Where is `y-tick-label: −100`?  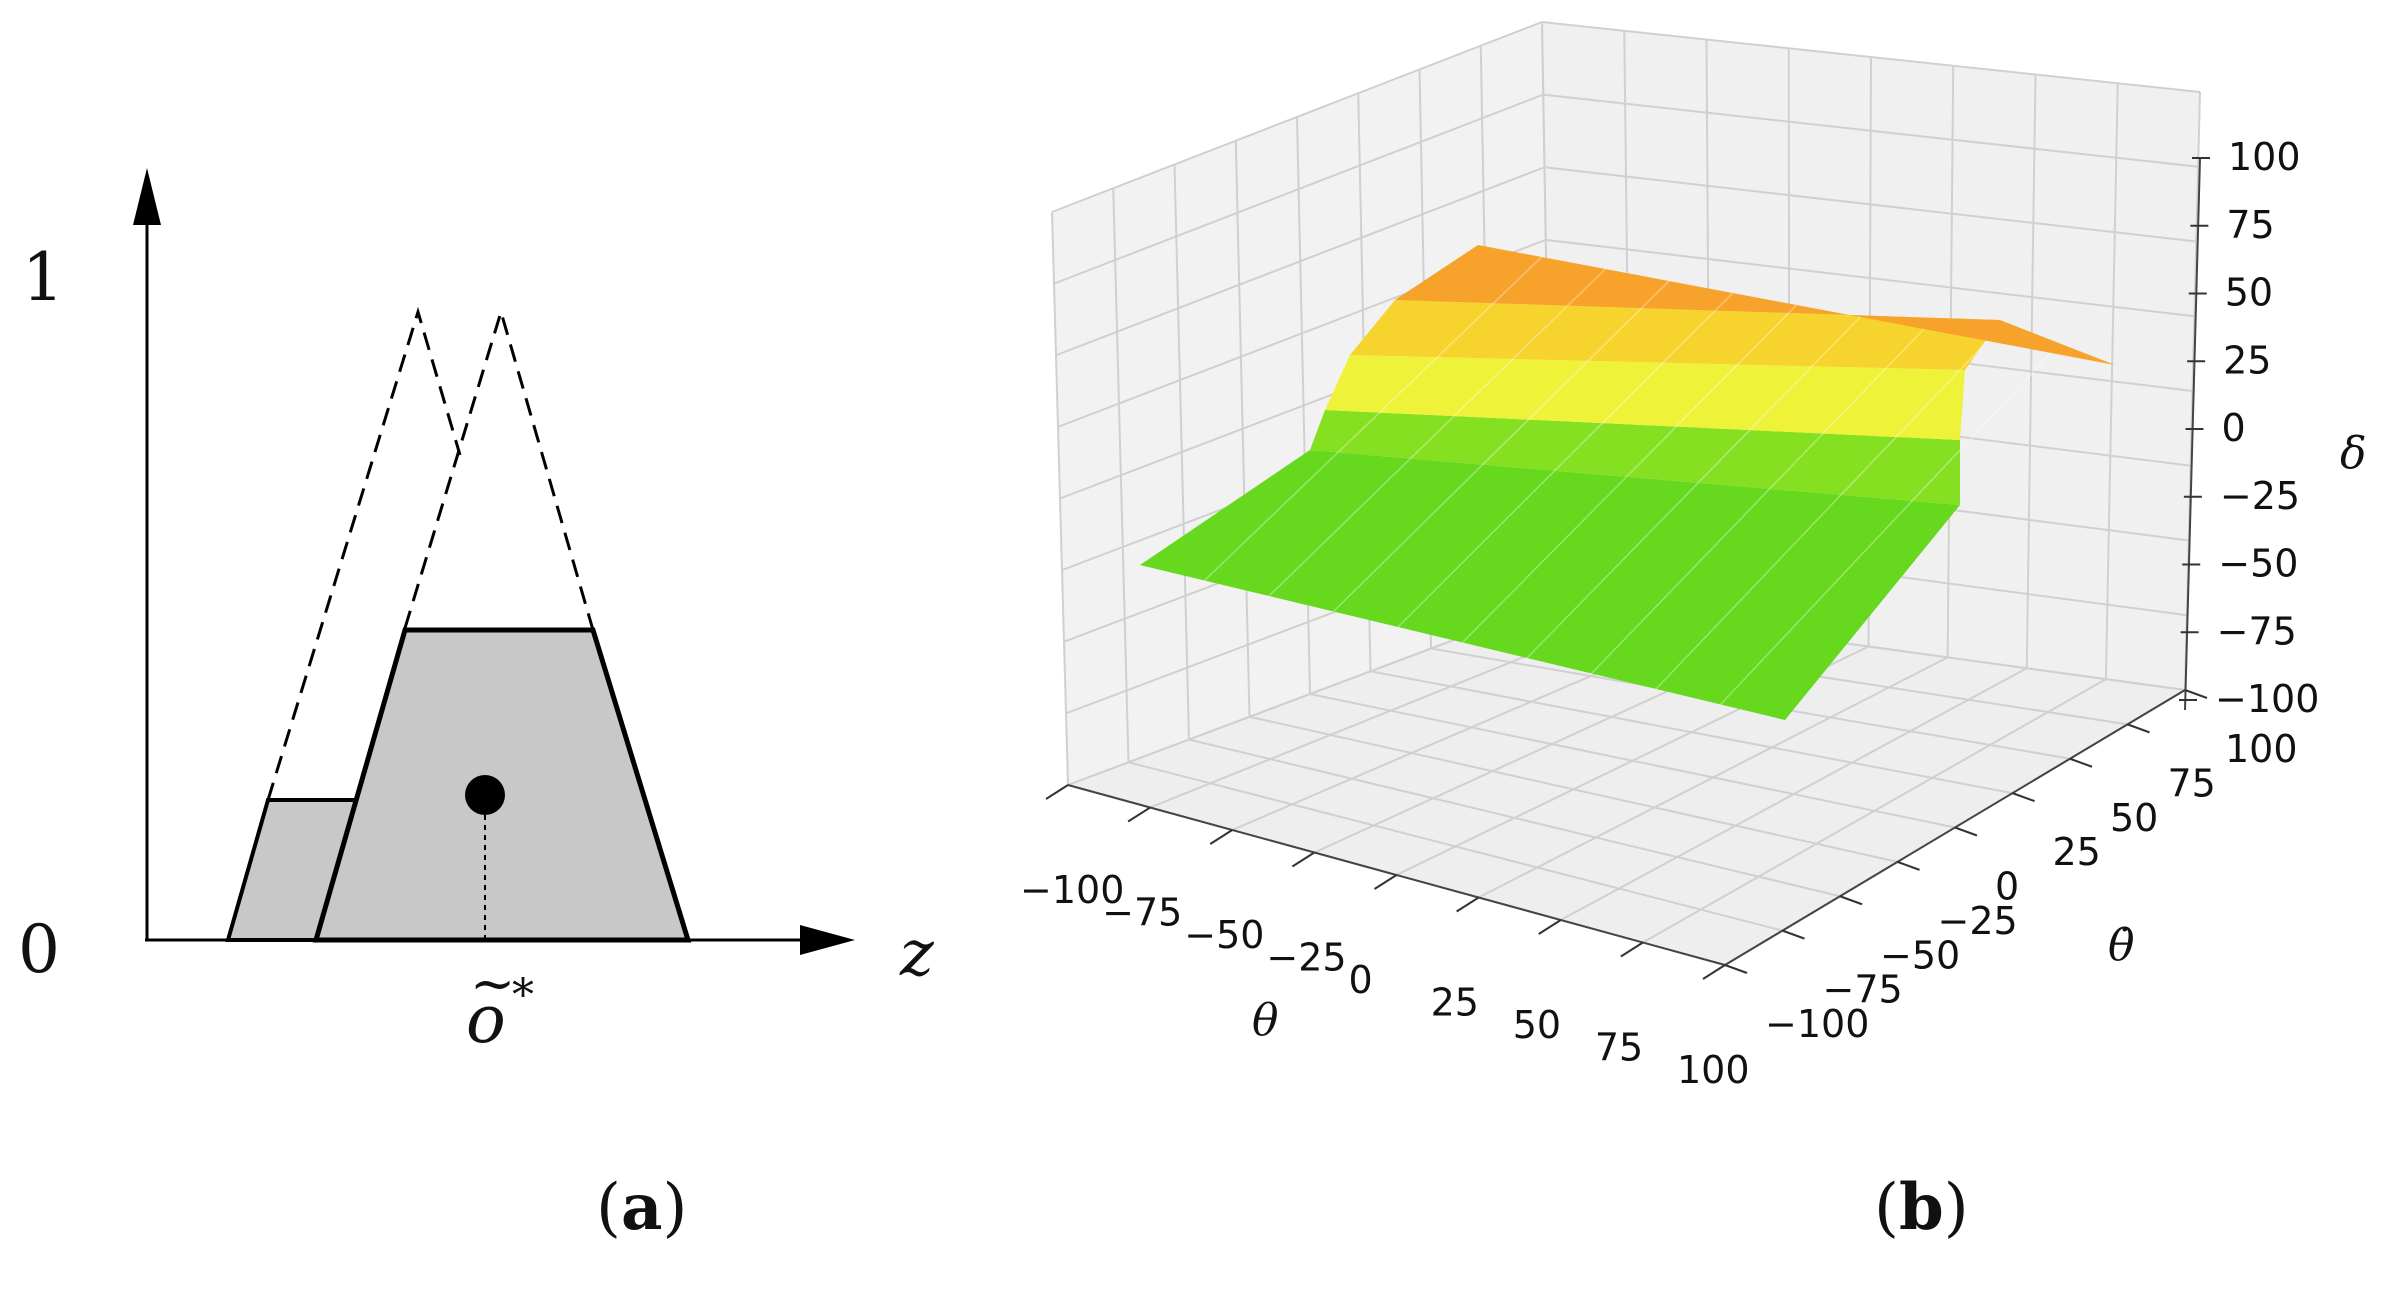 y-tick-label: −100 is located at coordinates (1817, 1024).